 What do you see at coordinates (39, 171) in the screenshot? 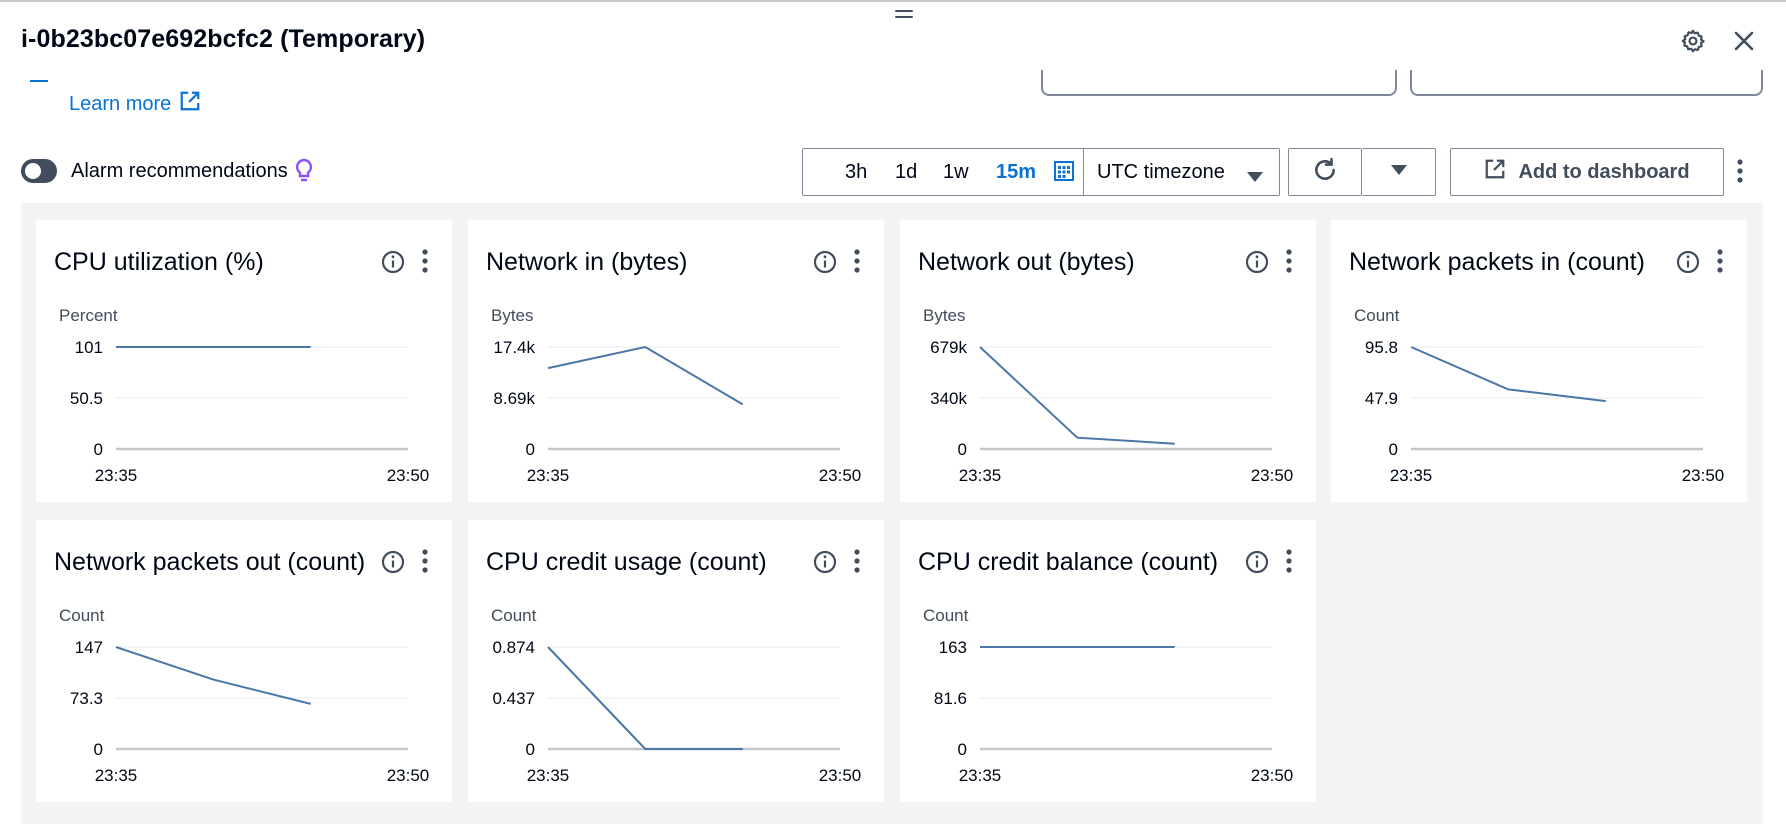
I see `alarm-recommendations-toggle` at bounding box center [39, 171].